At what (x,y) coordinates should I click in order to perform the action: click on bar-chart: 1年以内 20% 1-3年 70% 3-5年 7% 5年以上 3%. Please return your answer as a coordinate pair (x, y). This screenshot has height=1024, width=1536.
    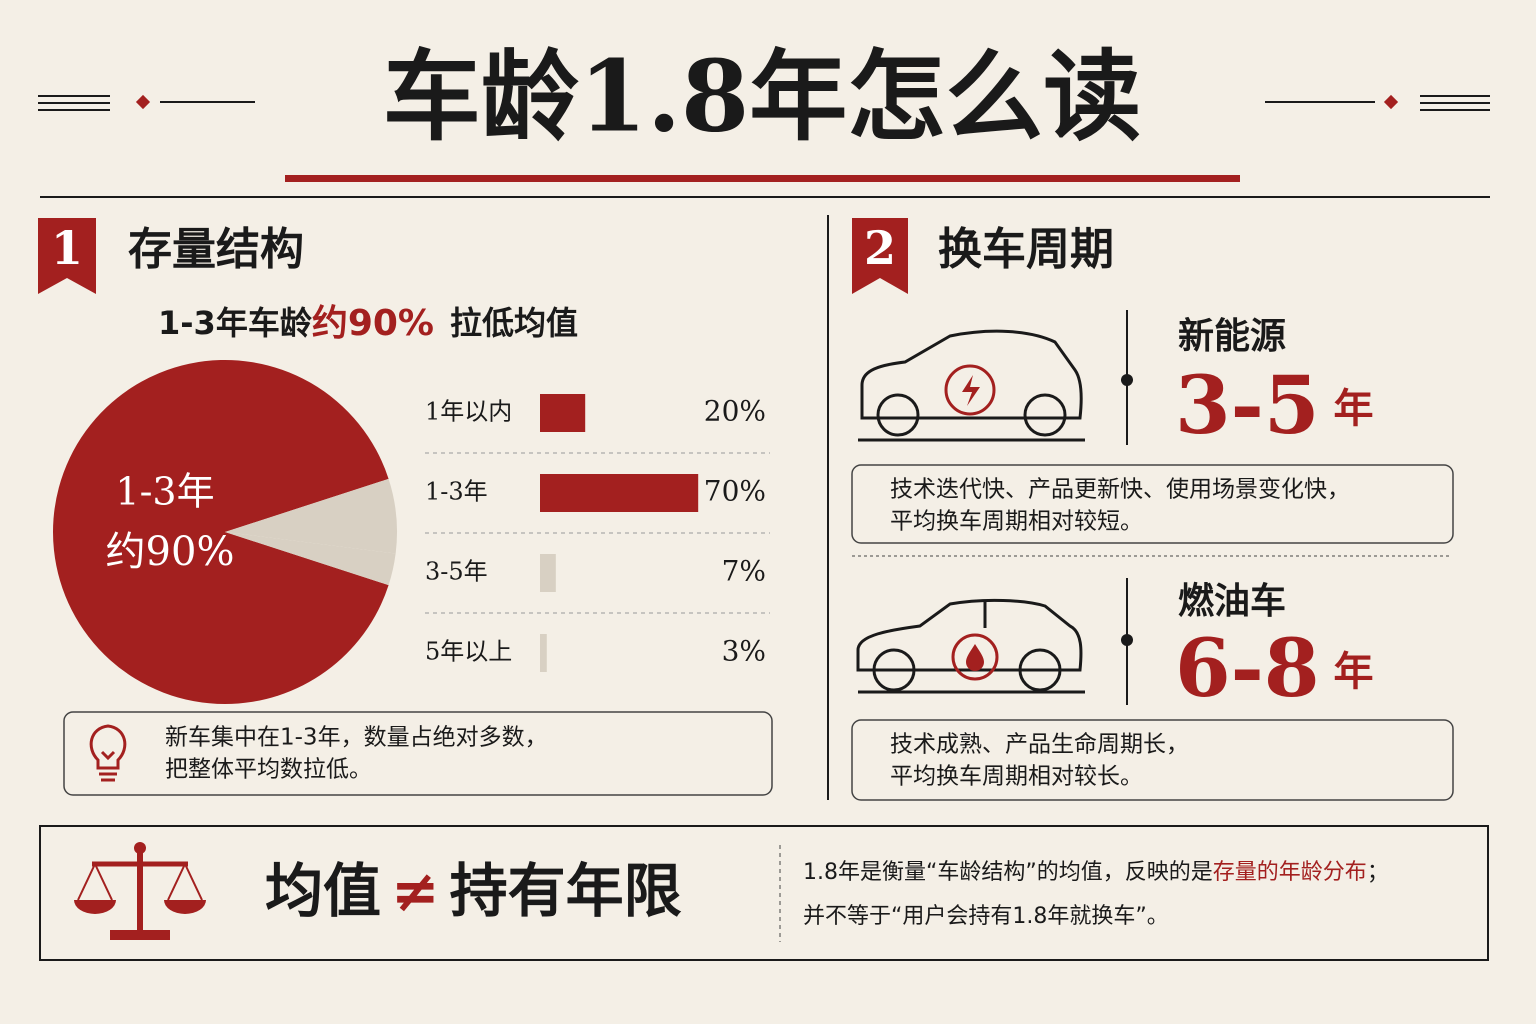
    Looking at the image, I should click on (597, 533).